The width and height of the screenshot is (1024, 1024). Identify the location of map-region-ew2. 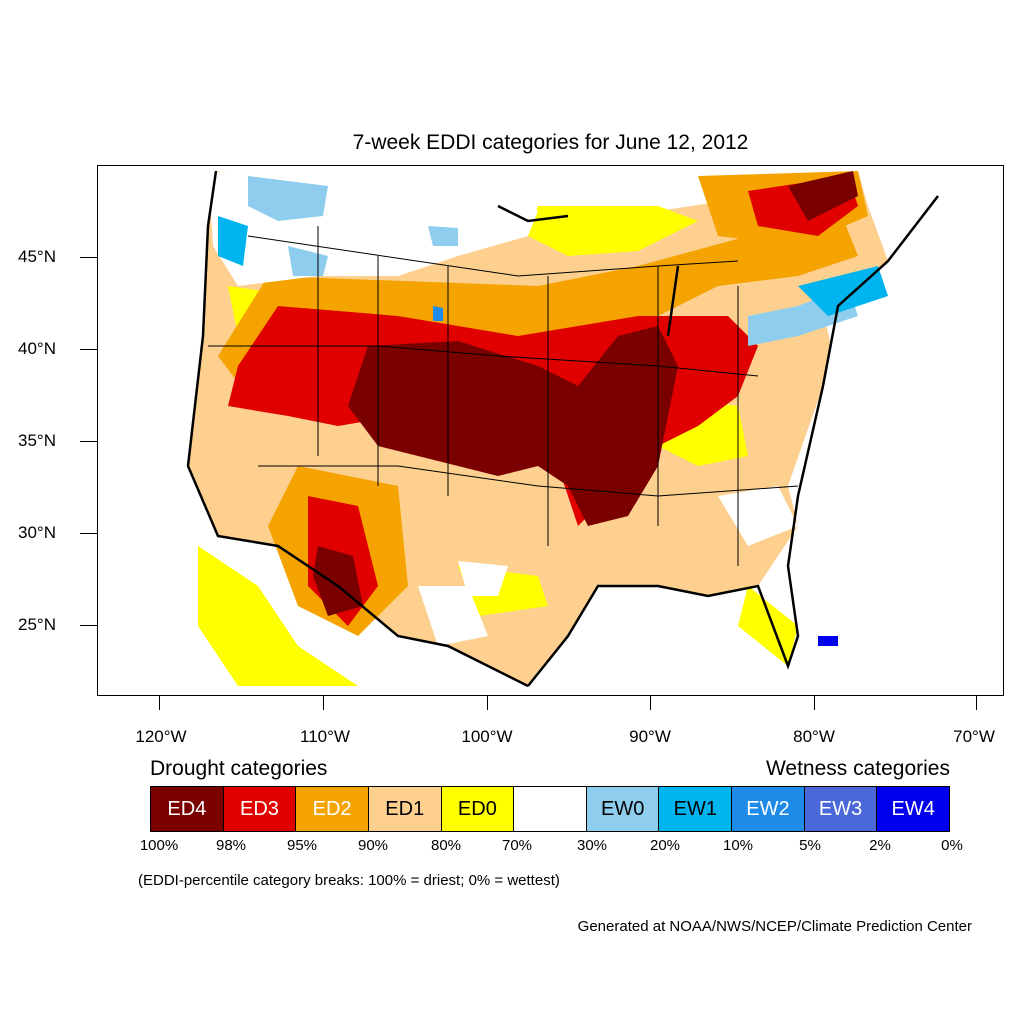
(438, 313).